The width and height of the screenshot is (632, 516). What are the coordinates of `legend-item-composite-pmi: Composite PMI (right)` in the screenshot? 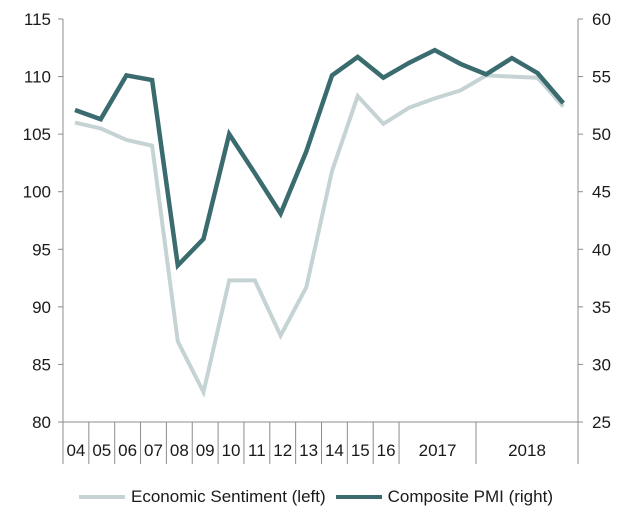 It's located at (444, 497).